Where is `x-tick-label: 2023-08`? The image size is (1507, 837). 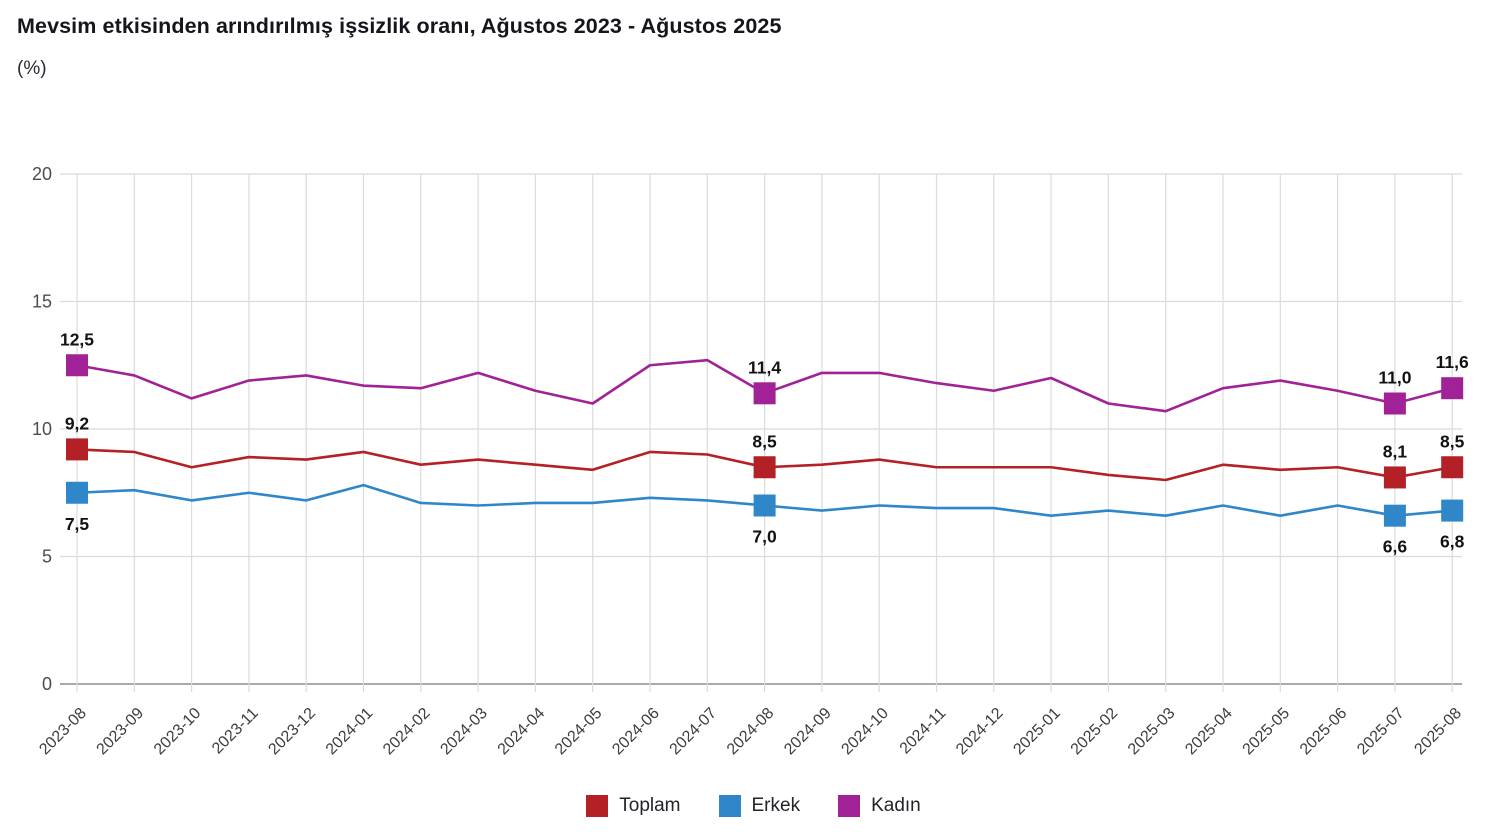 x-tick-label: 2023-08 is located at coordinates (63, 732).